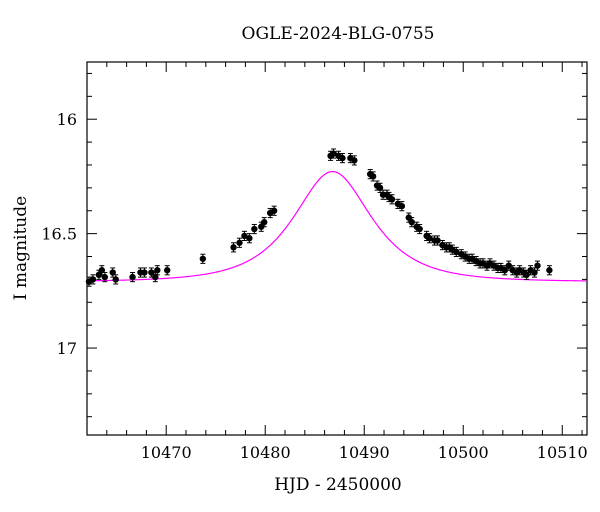 The image size is (600, 512). Describe the element at coordinates (67, 119) in the screenshot. I see `y-tick-label: 16` at that location.